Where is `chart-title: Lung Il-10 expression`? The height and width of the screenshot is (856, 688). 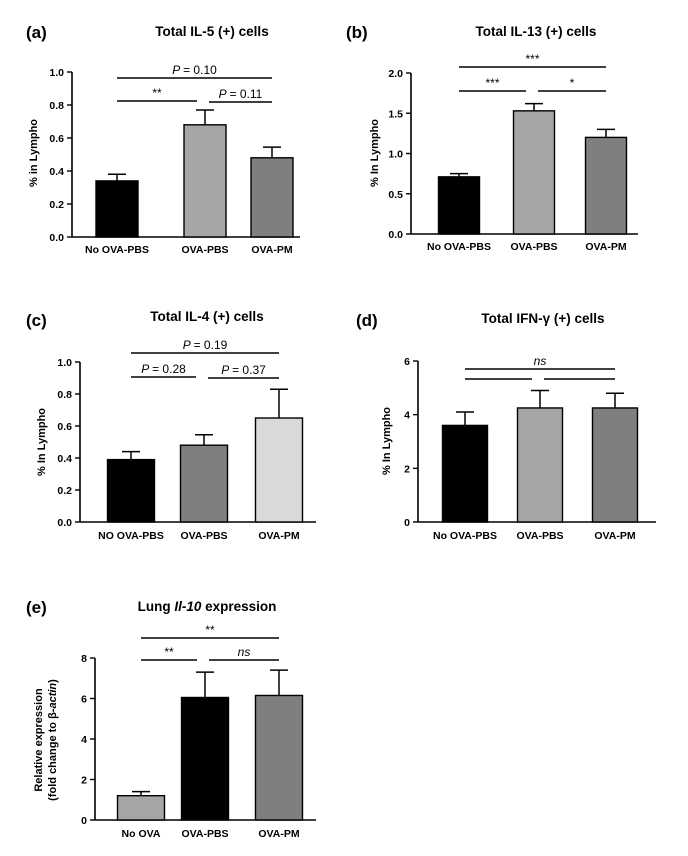 chart-title: Lung Il-10 expression is located at coordinates (207, 606).